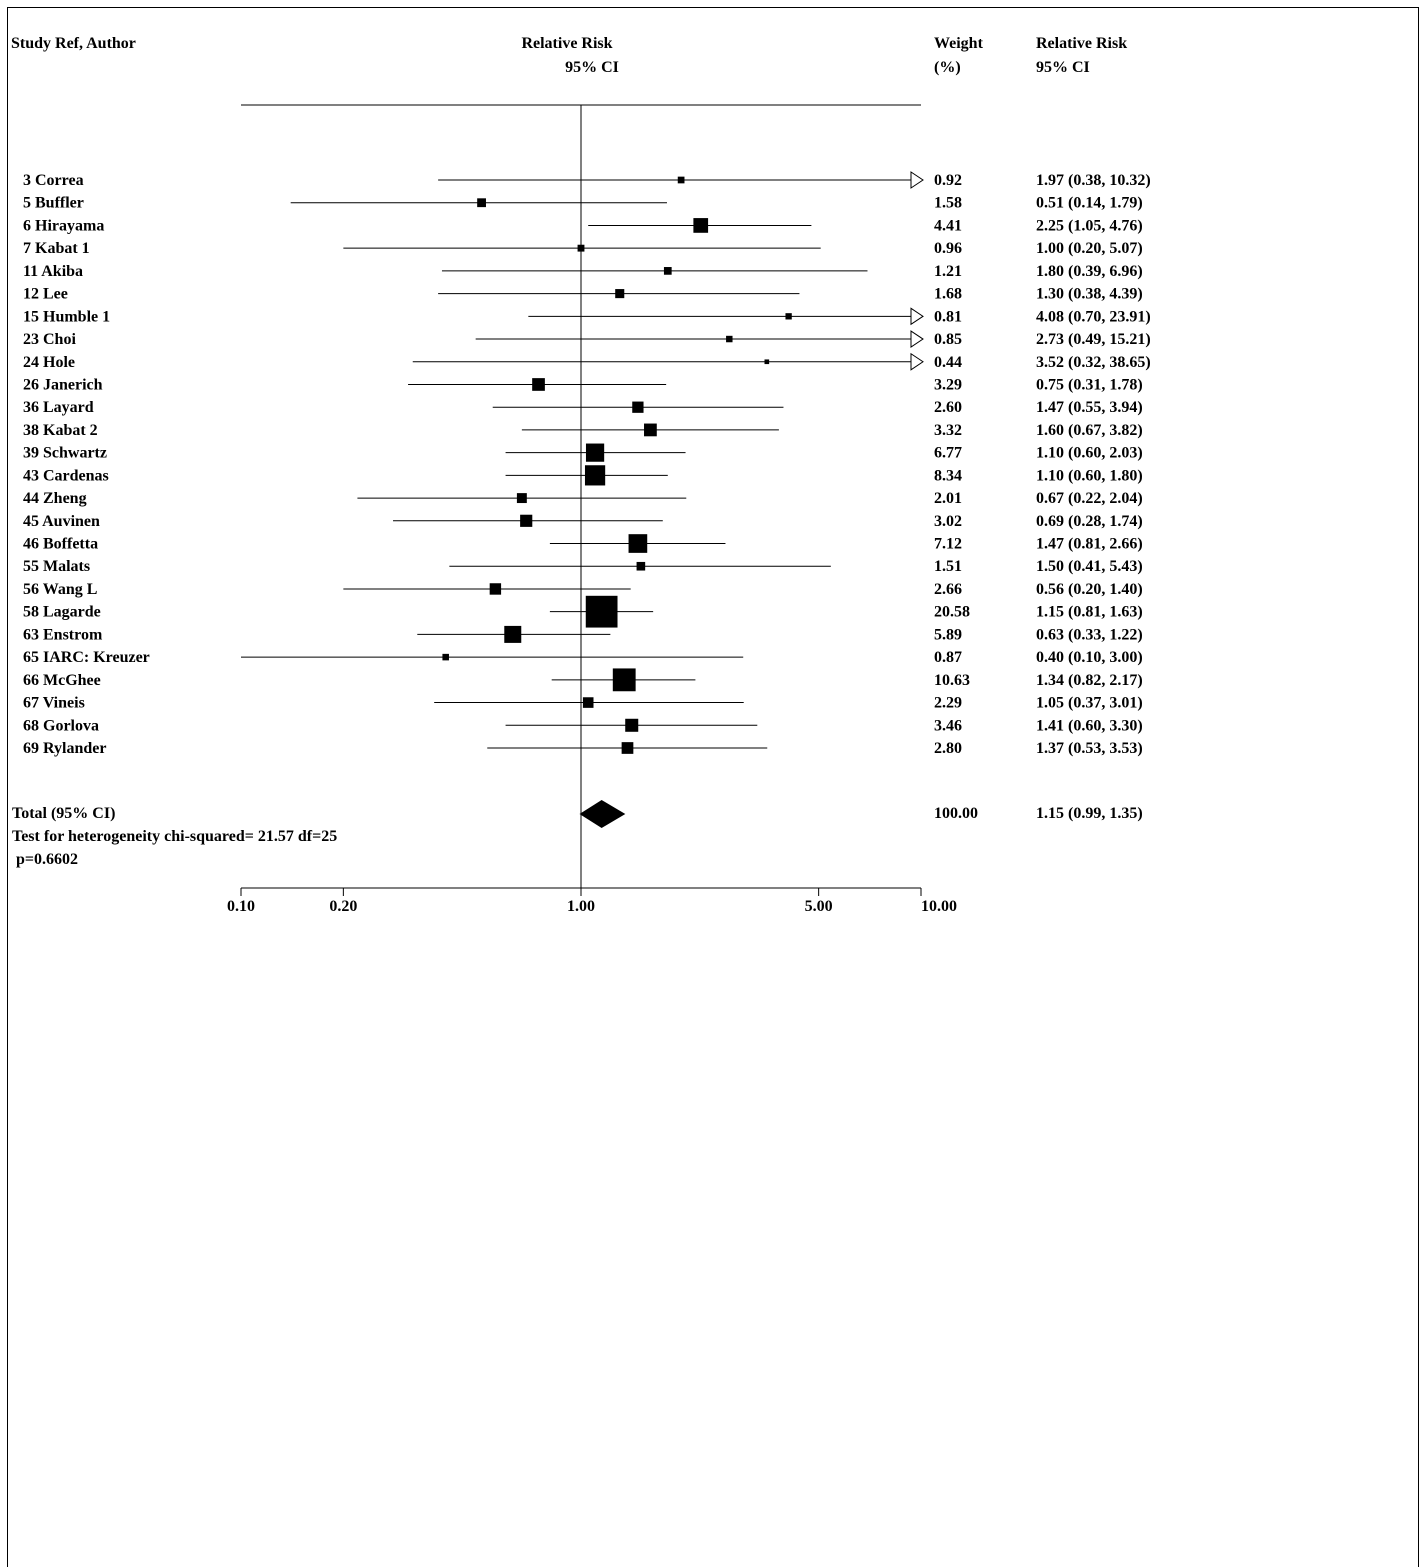  What do you see at coordinates (1089, 748) in the screenshot?
I see `study-rr-ci: 1.37 (0.53, 3.53)` at bounding box center [1089, 748].